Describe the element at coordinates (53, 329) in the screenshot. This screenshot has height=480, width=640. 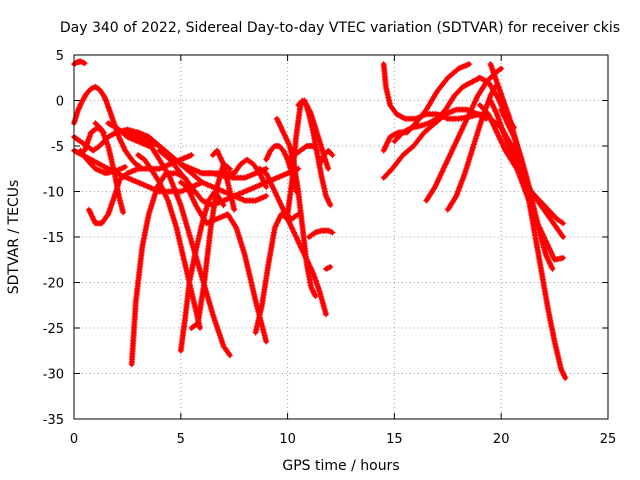
I see `y-tick-label: -25` at that location.